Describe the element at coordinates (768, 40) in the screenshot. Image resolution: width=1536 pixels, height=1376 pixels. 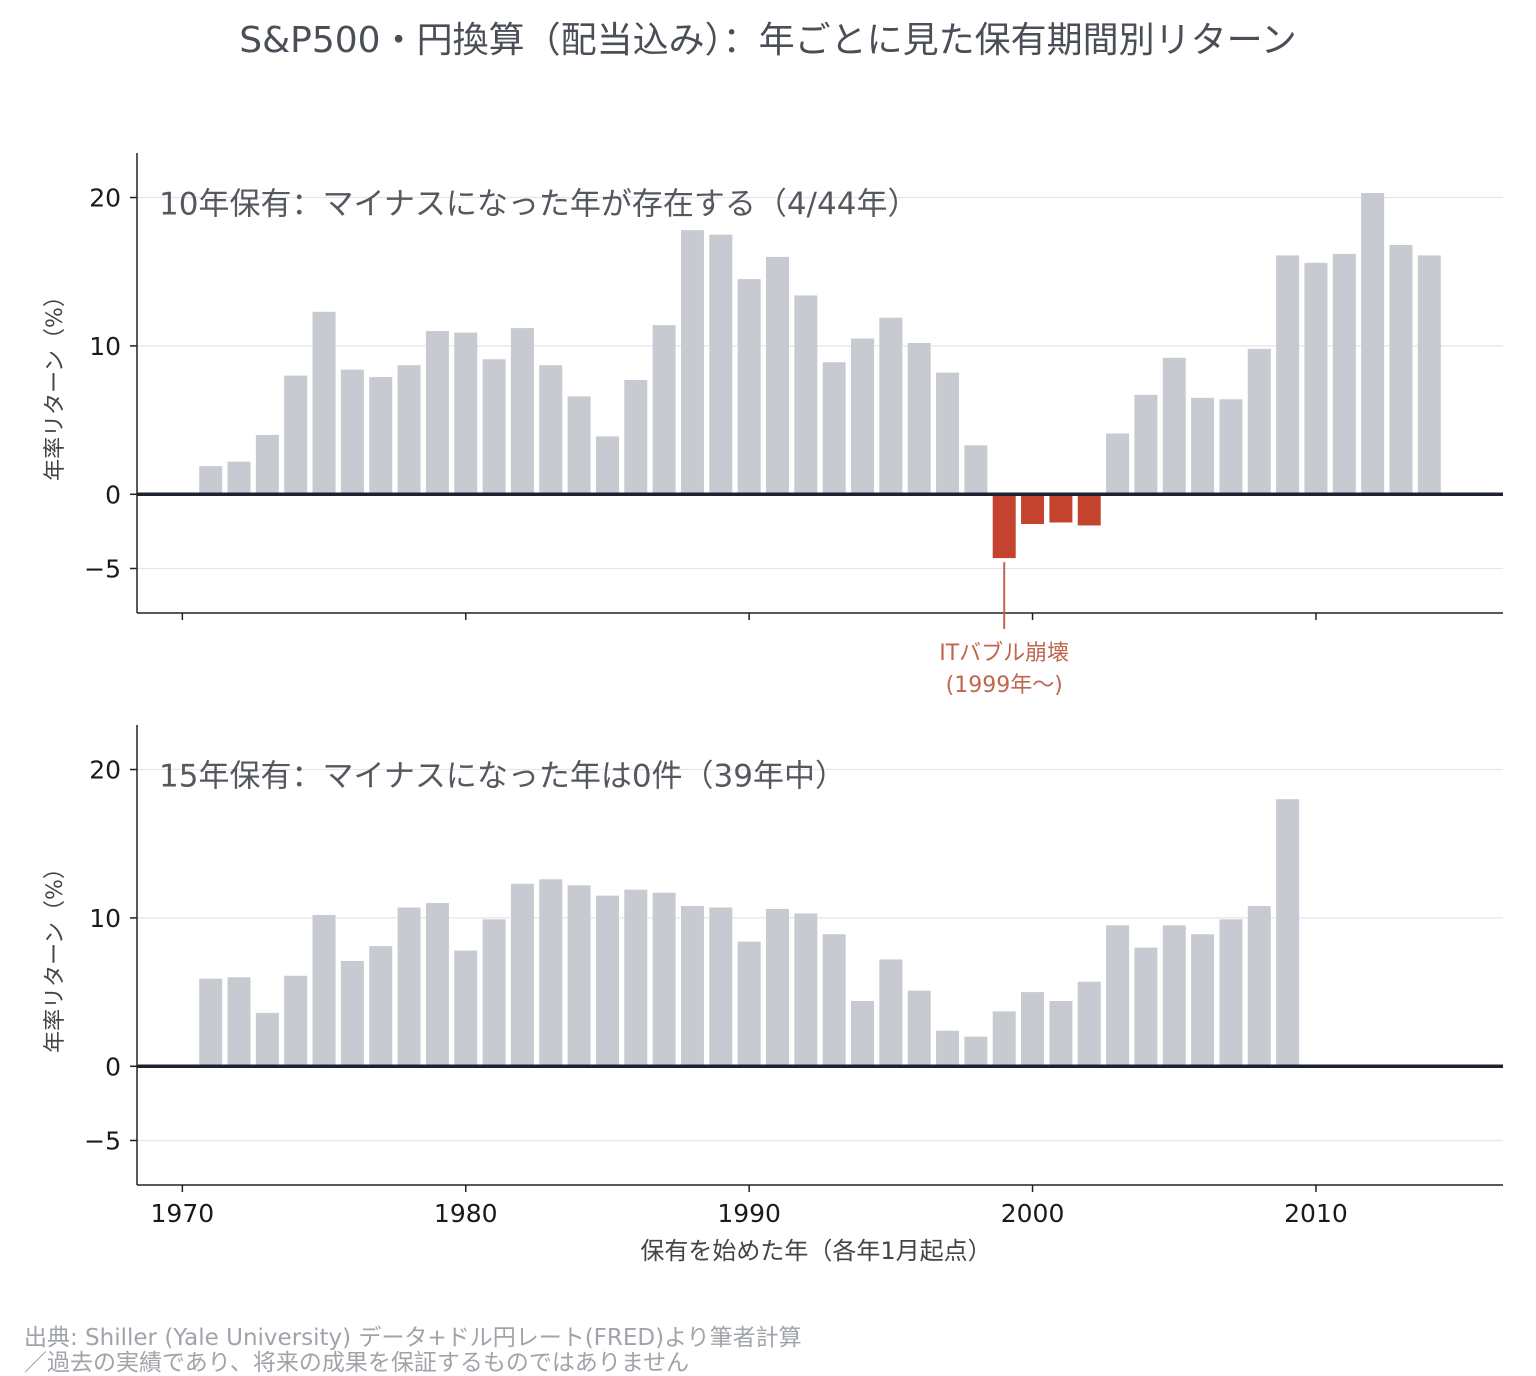
I see `chart-main-title: S&P500・円換算（配当込み）：年ごとに見た保有期間別リターン` at that location.